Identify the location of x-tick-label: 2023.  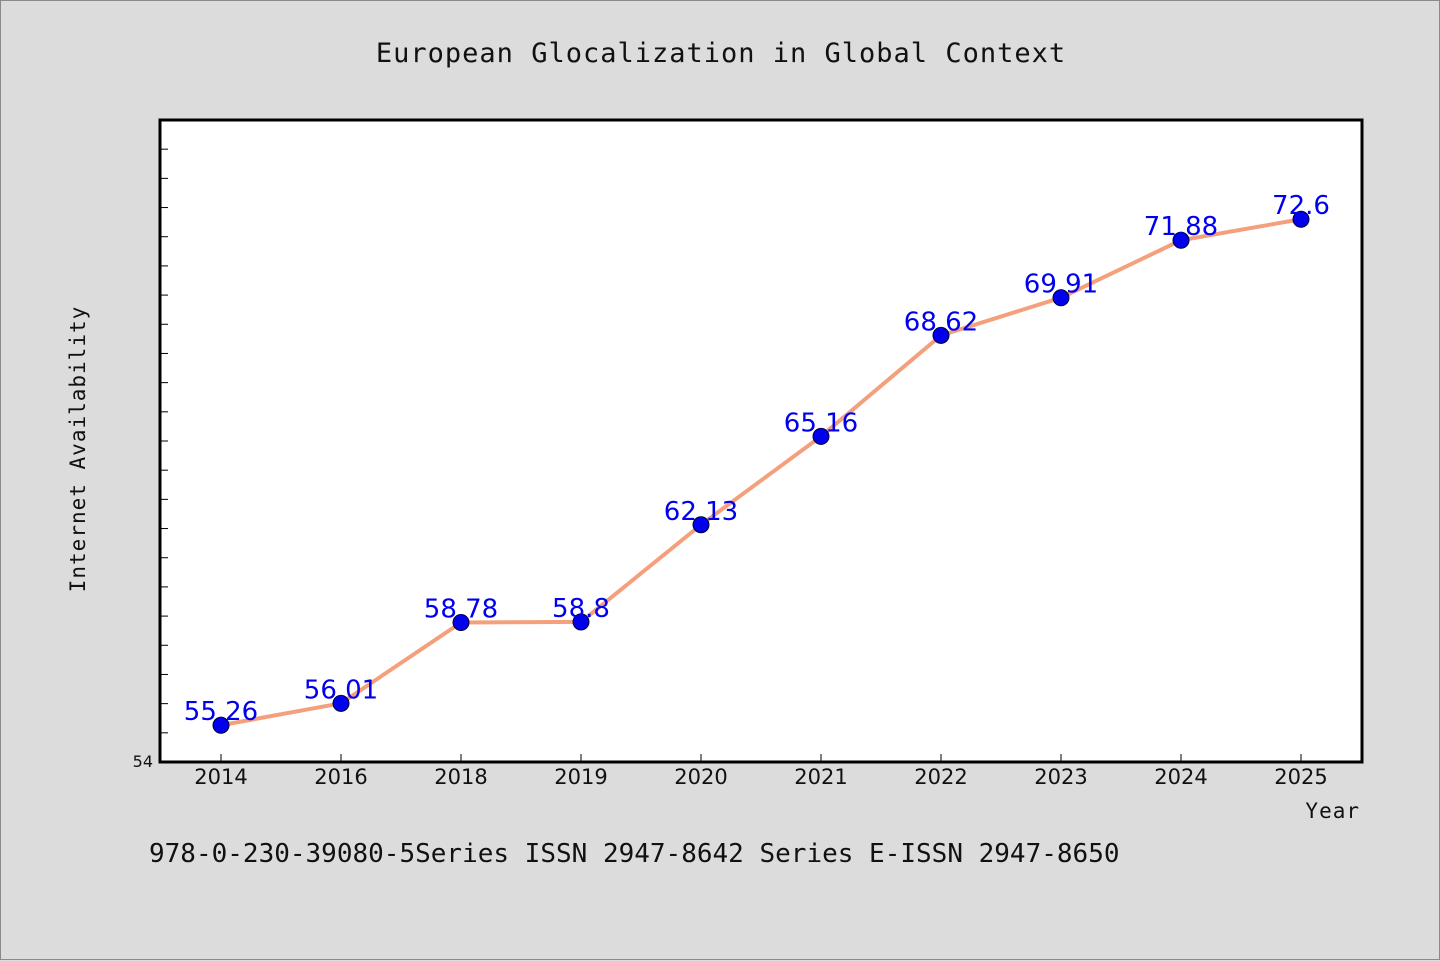
(1060, 777).